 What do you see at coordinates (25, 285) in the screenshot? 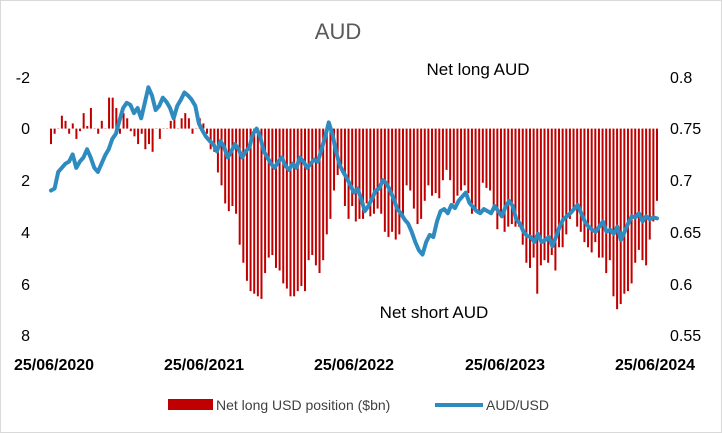
I see `left-tick-label: 6` at bounding box center [25, 285].